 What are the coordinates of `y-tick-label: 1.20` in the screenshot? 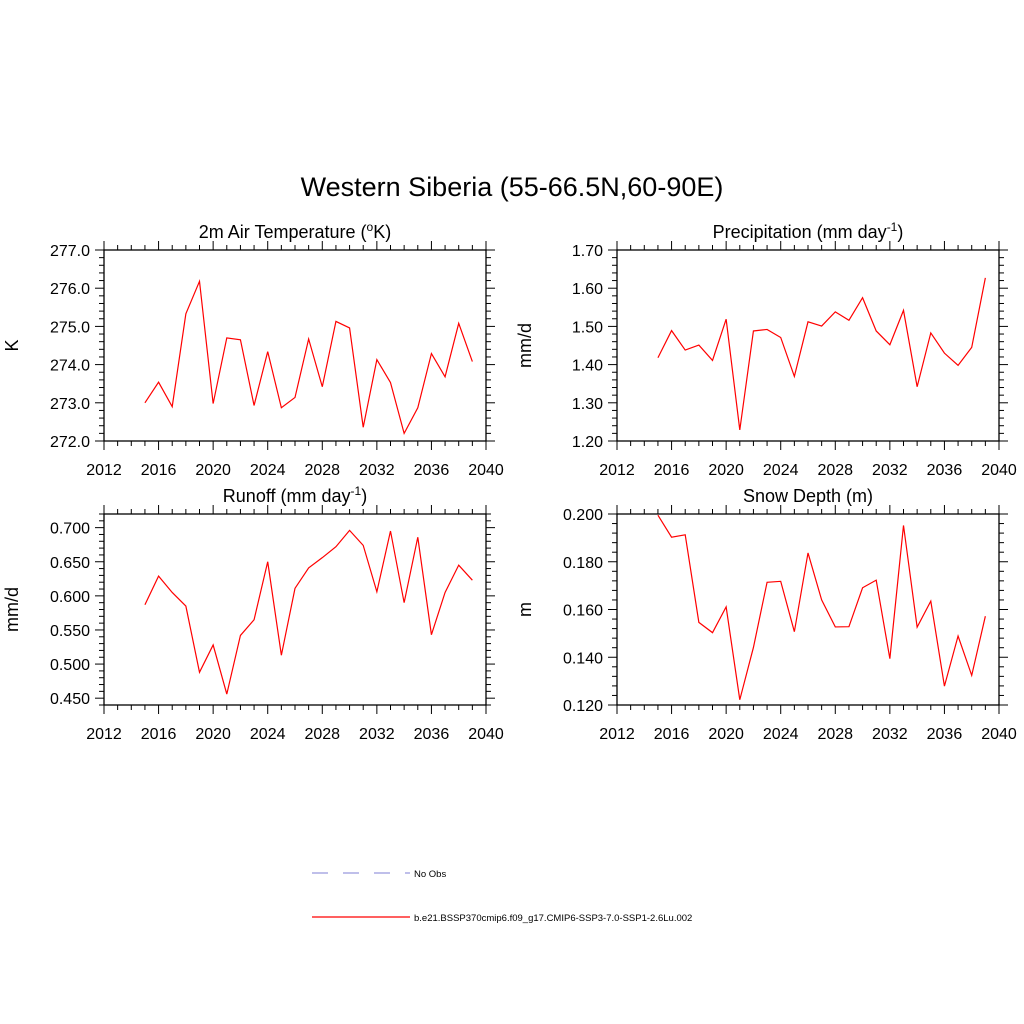 It's located at (587, 442).